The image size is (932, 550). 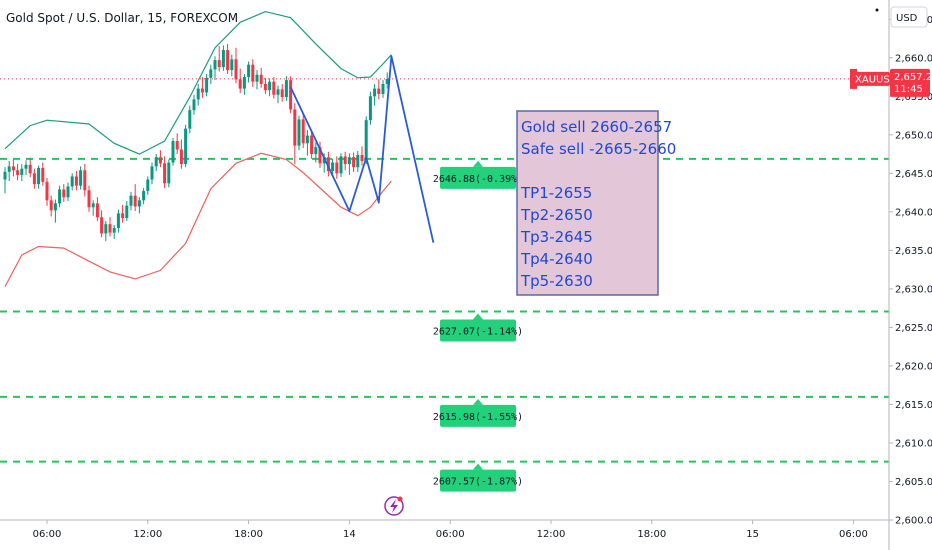 What do you see at coordinates (598, 149) in the screenshot?
I see `annotation-line-2: Safe sell -2665-2660` at bounding box center [598, 149].